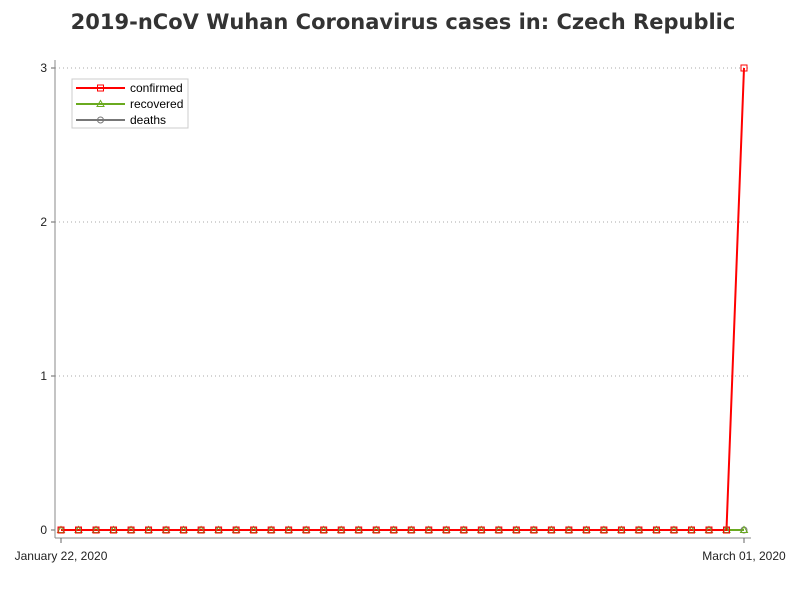  Describe the element at coordinates (156, 104) in the screenshot. I see `legend-label-recovered: recovered` at that location.